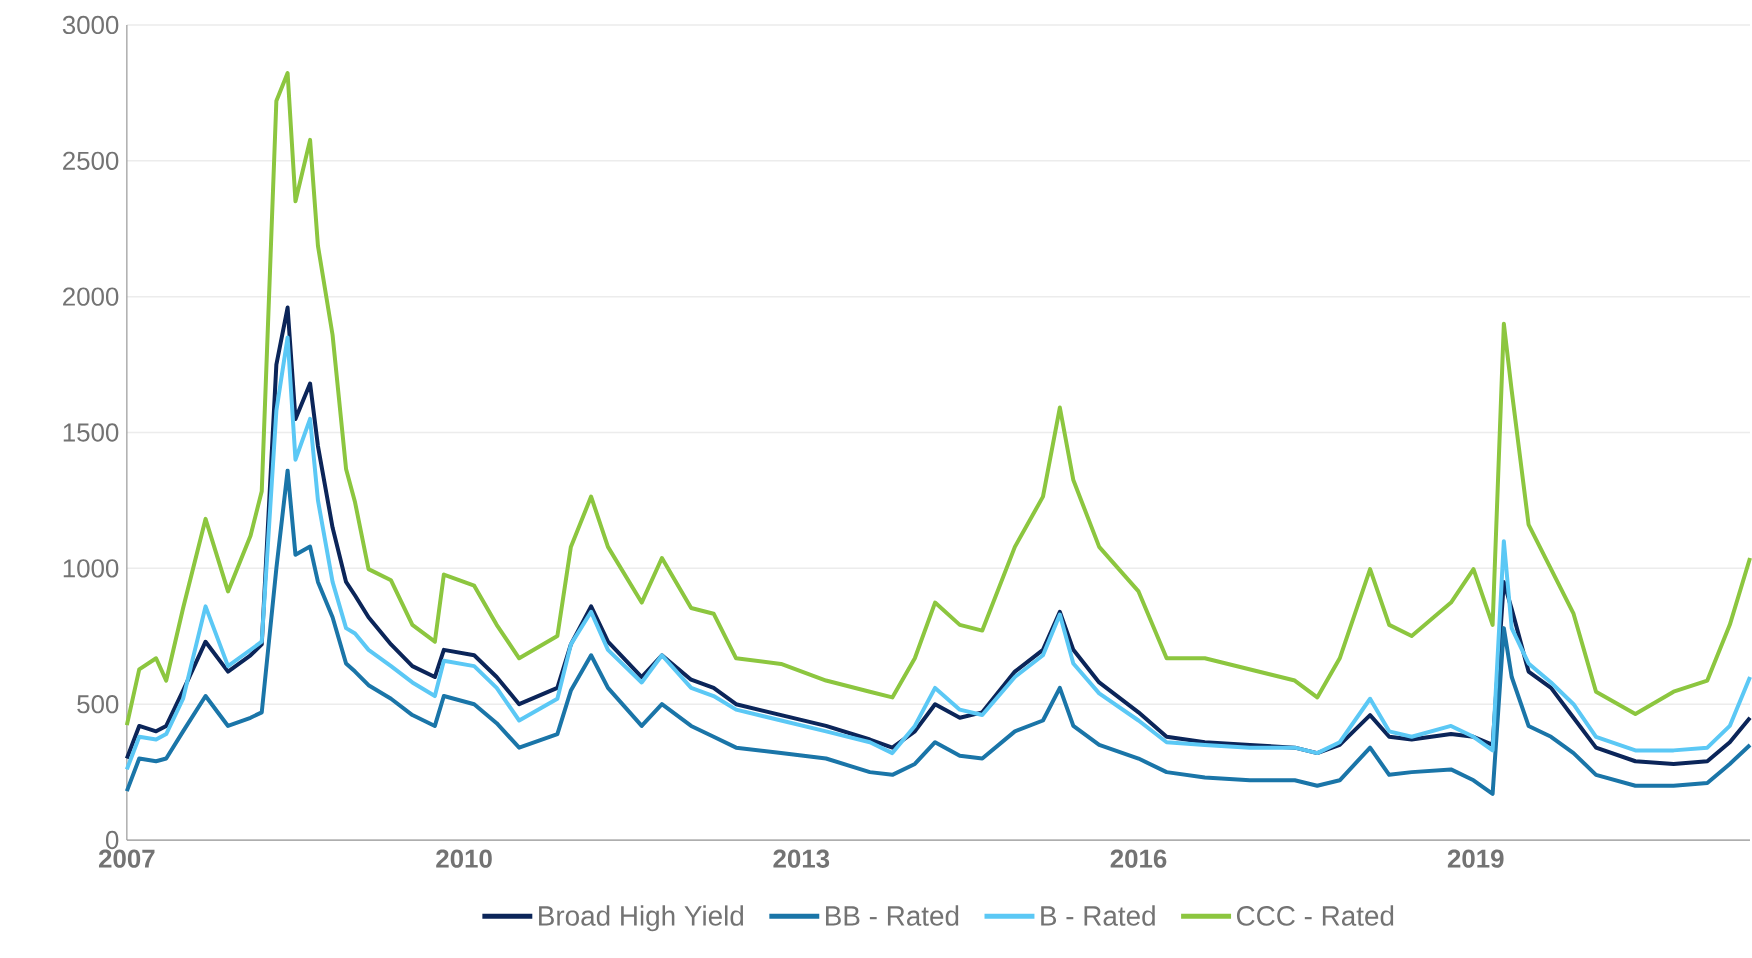 This screenshot has height=958, width=1752. Describe the element at coordinates (1475, 858) in the screenshot. I see `x-tick-label: 2019` at that location.